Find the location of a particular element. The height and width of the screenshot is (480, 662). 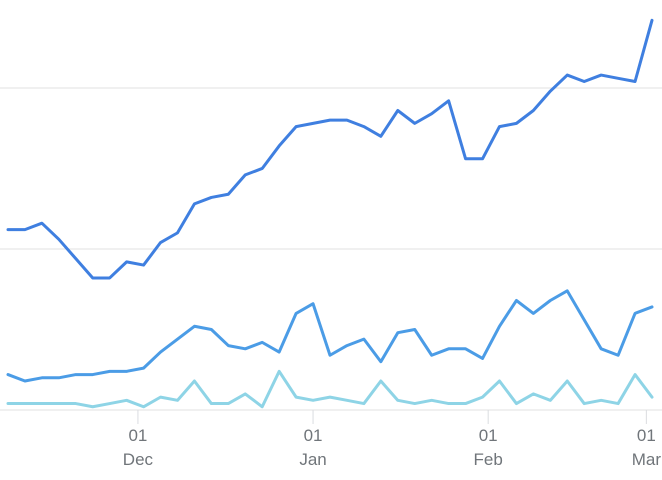

x-tick-label: 01 Jan is located at coordinates (313, 447).